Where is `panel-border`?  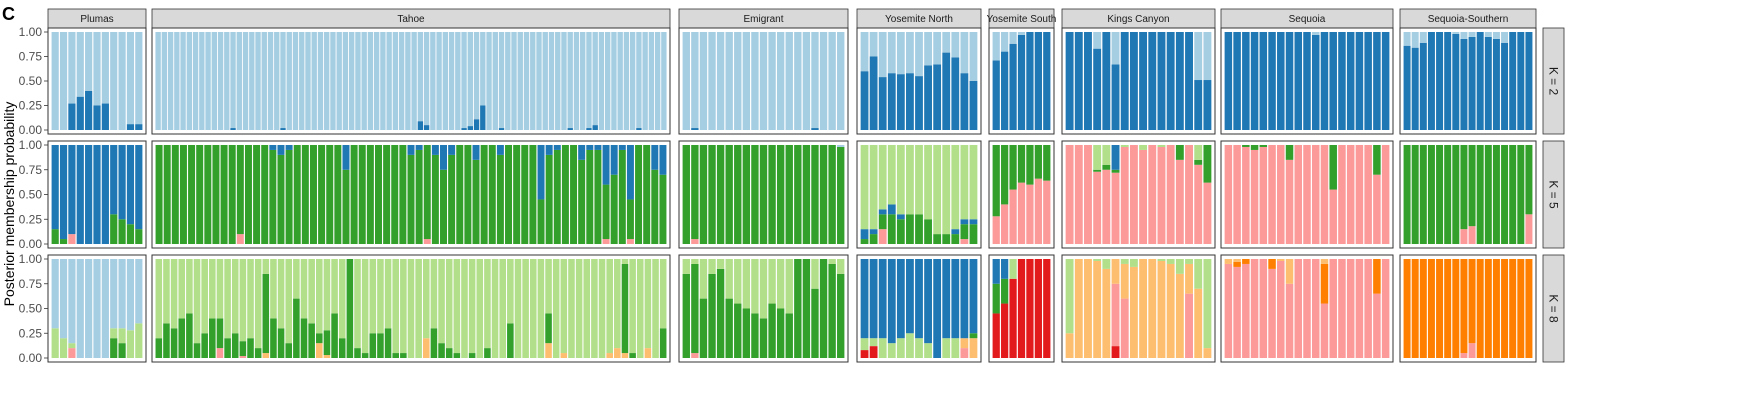
panel-border is located at coordinates (919, 194).